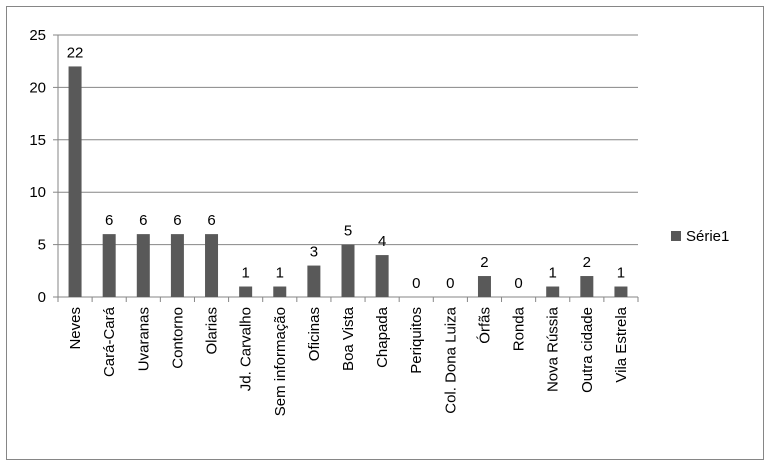 The height and width of the screenshot is (468, 772). Describe the element at coordinates (42, 245) in the screenshot. I see `y-tick-label: 5` at that location.